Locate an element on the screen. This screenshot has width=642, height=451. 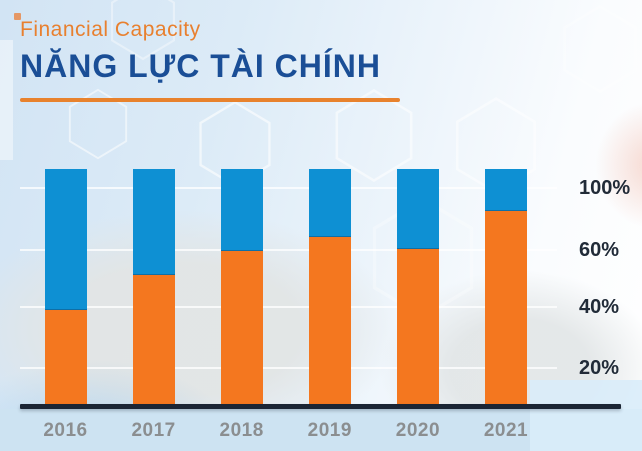
bar-2020 is located at coordinates (417, 286).